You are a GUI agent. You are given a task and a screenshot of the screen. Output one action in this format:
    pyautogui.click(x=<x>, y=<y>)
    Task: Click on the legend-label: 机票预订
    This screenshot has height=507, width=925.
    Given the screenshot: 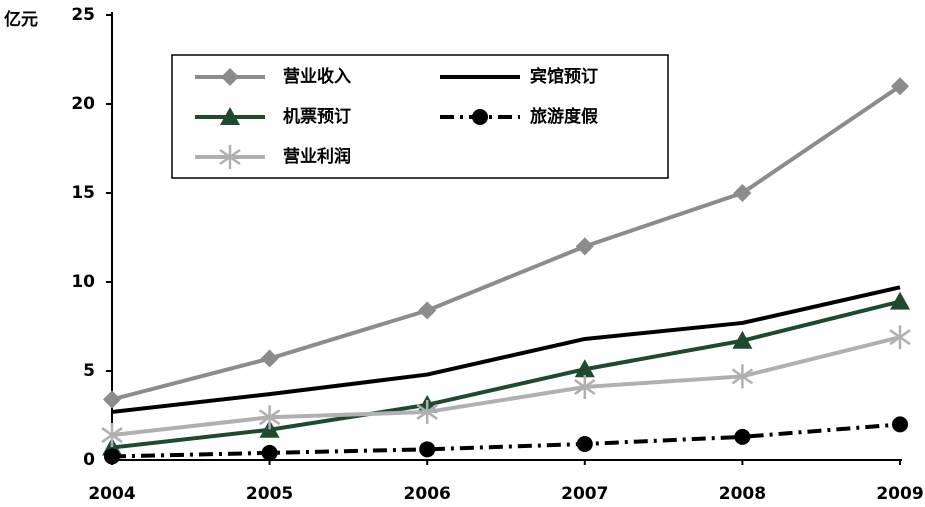 What is the action you would take?
    pyautogui.click(x=317, y=116)
    